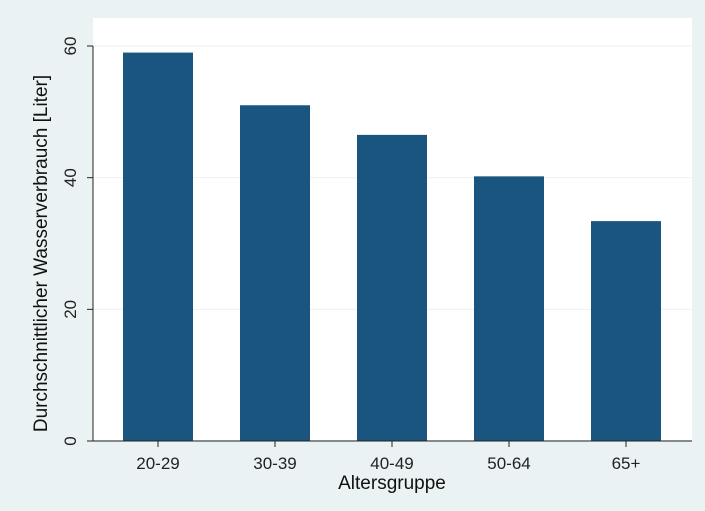 The image size is (705, 511). I want to click on x-tick-label: 65+, so click(626, 463).